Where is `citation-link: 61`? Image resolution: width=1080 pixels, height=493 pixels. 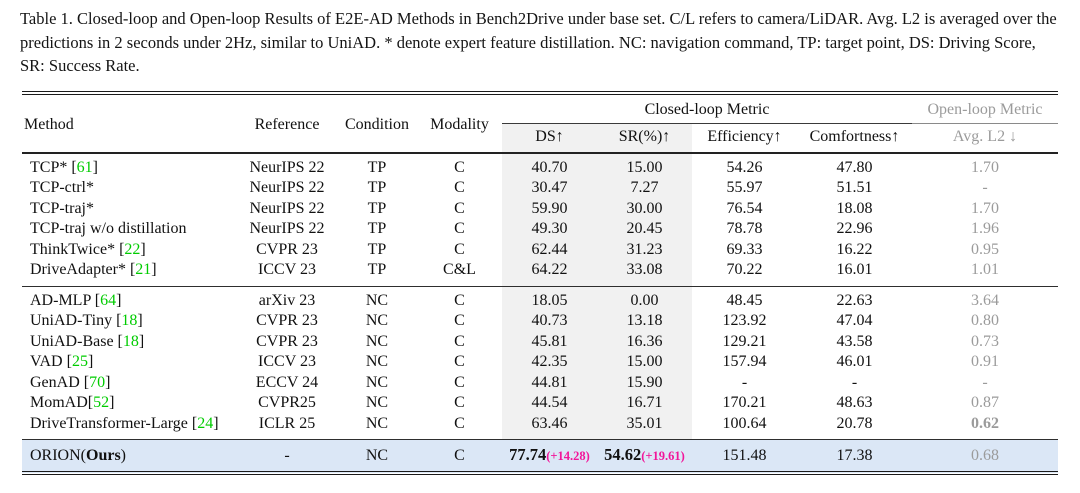
citation-link: 61 is located at coordinates (84, 167).